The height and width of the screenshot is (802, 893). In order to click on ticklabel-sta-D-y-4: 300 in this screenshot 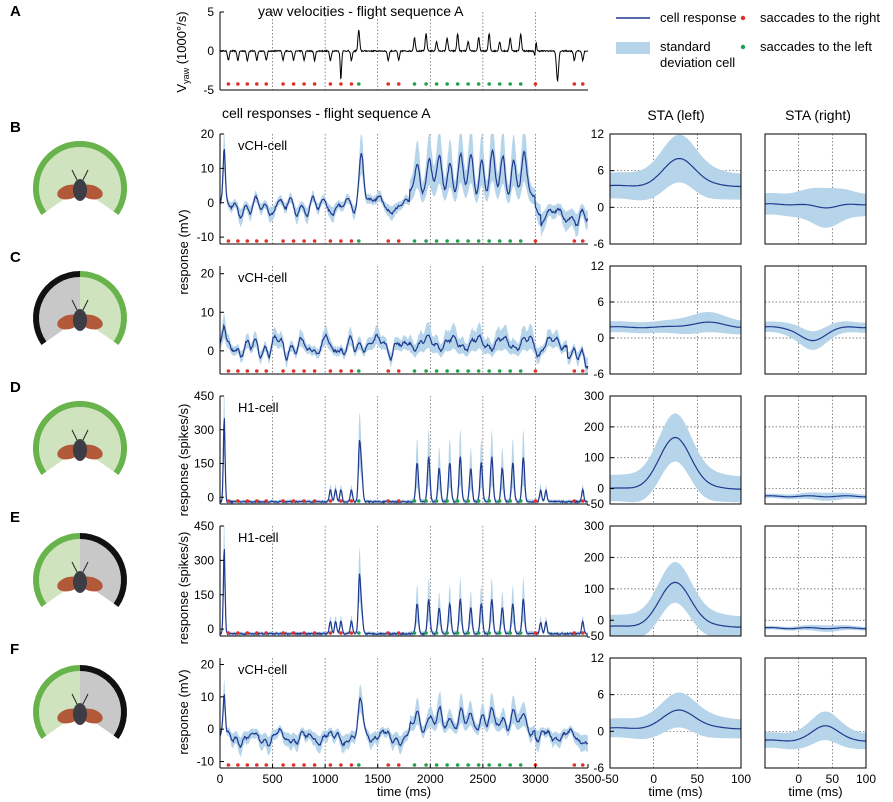, I will do `click(594, 396)`.